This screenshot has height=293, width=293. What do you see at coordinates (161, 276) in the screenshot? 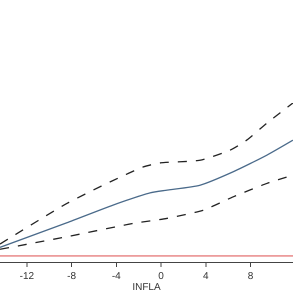
I see `x-tick-label: 0` at bounding box center [161, 276].